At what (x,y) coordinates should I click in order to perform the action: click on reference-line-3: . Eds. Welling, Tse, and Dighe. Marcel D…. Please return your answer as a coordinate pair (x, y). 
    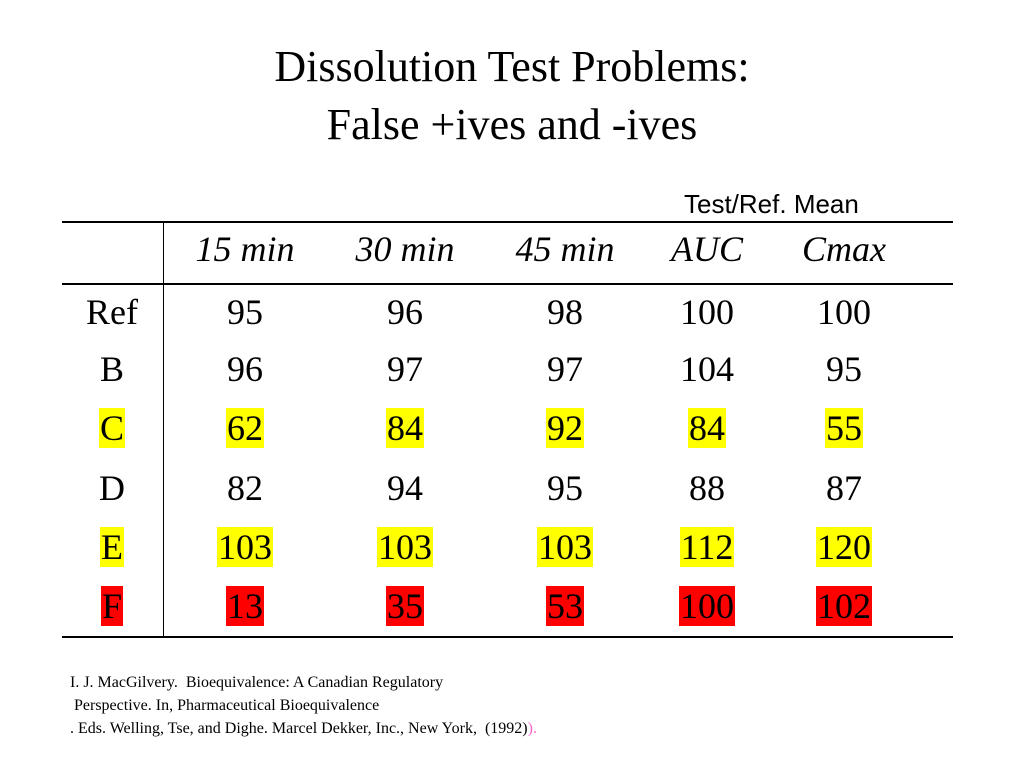
    Looking at the image, I should click on (303, 728).